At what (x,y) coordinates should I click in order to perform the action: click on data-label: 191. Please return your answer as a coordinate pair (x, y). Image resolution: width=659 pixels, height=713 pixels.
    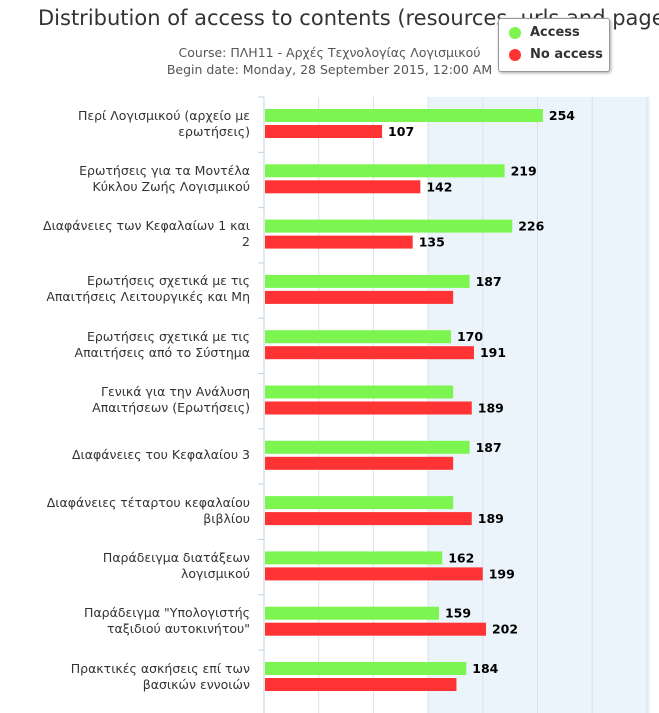
    Looking at the image, I should click on (493, 352).